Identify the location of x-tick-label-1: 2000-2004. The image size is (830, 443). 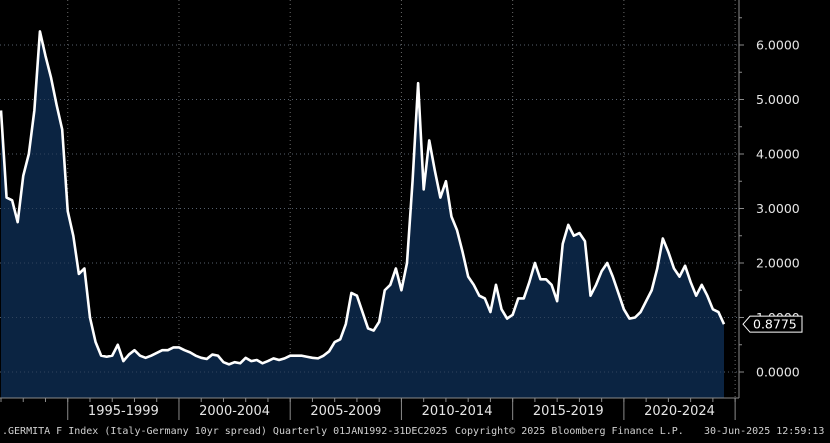
(234, 411).